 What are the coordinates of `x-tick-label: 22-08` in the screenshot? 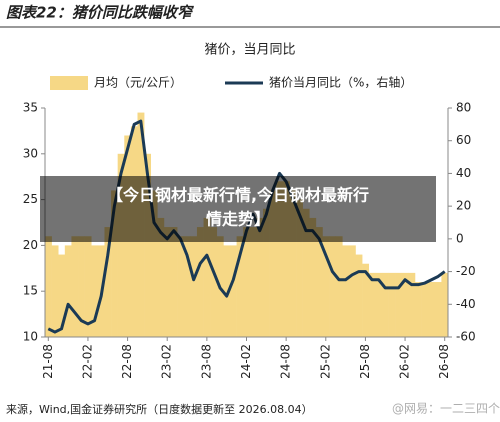 It's located at (127, 361).